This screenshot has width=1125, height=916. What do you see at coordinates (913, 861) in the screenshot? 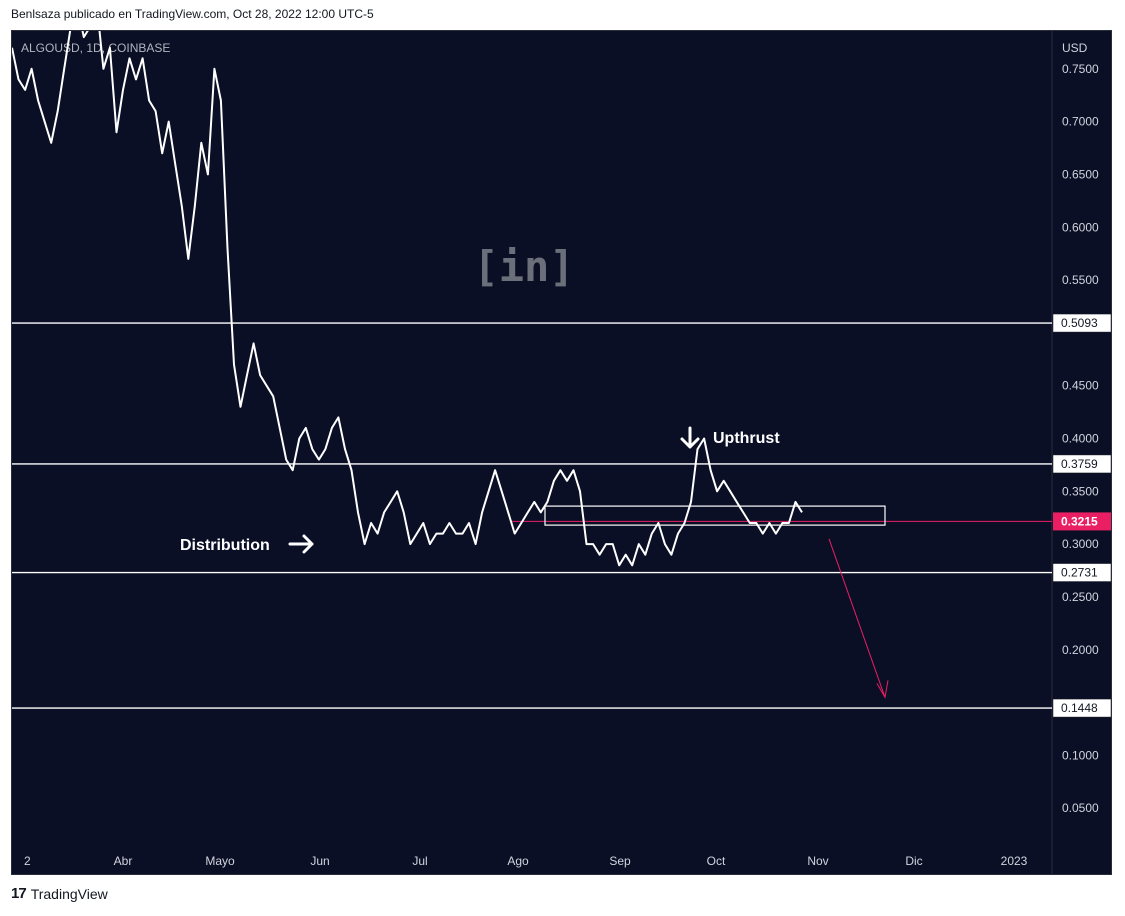
I see `x-tick-label: Dic` at bounding box center [913, 861].